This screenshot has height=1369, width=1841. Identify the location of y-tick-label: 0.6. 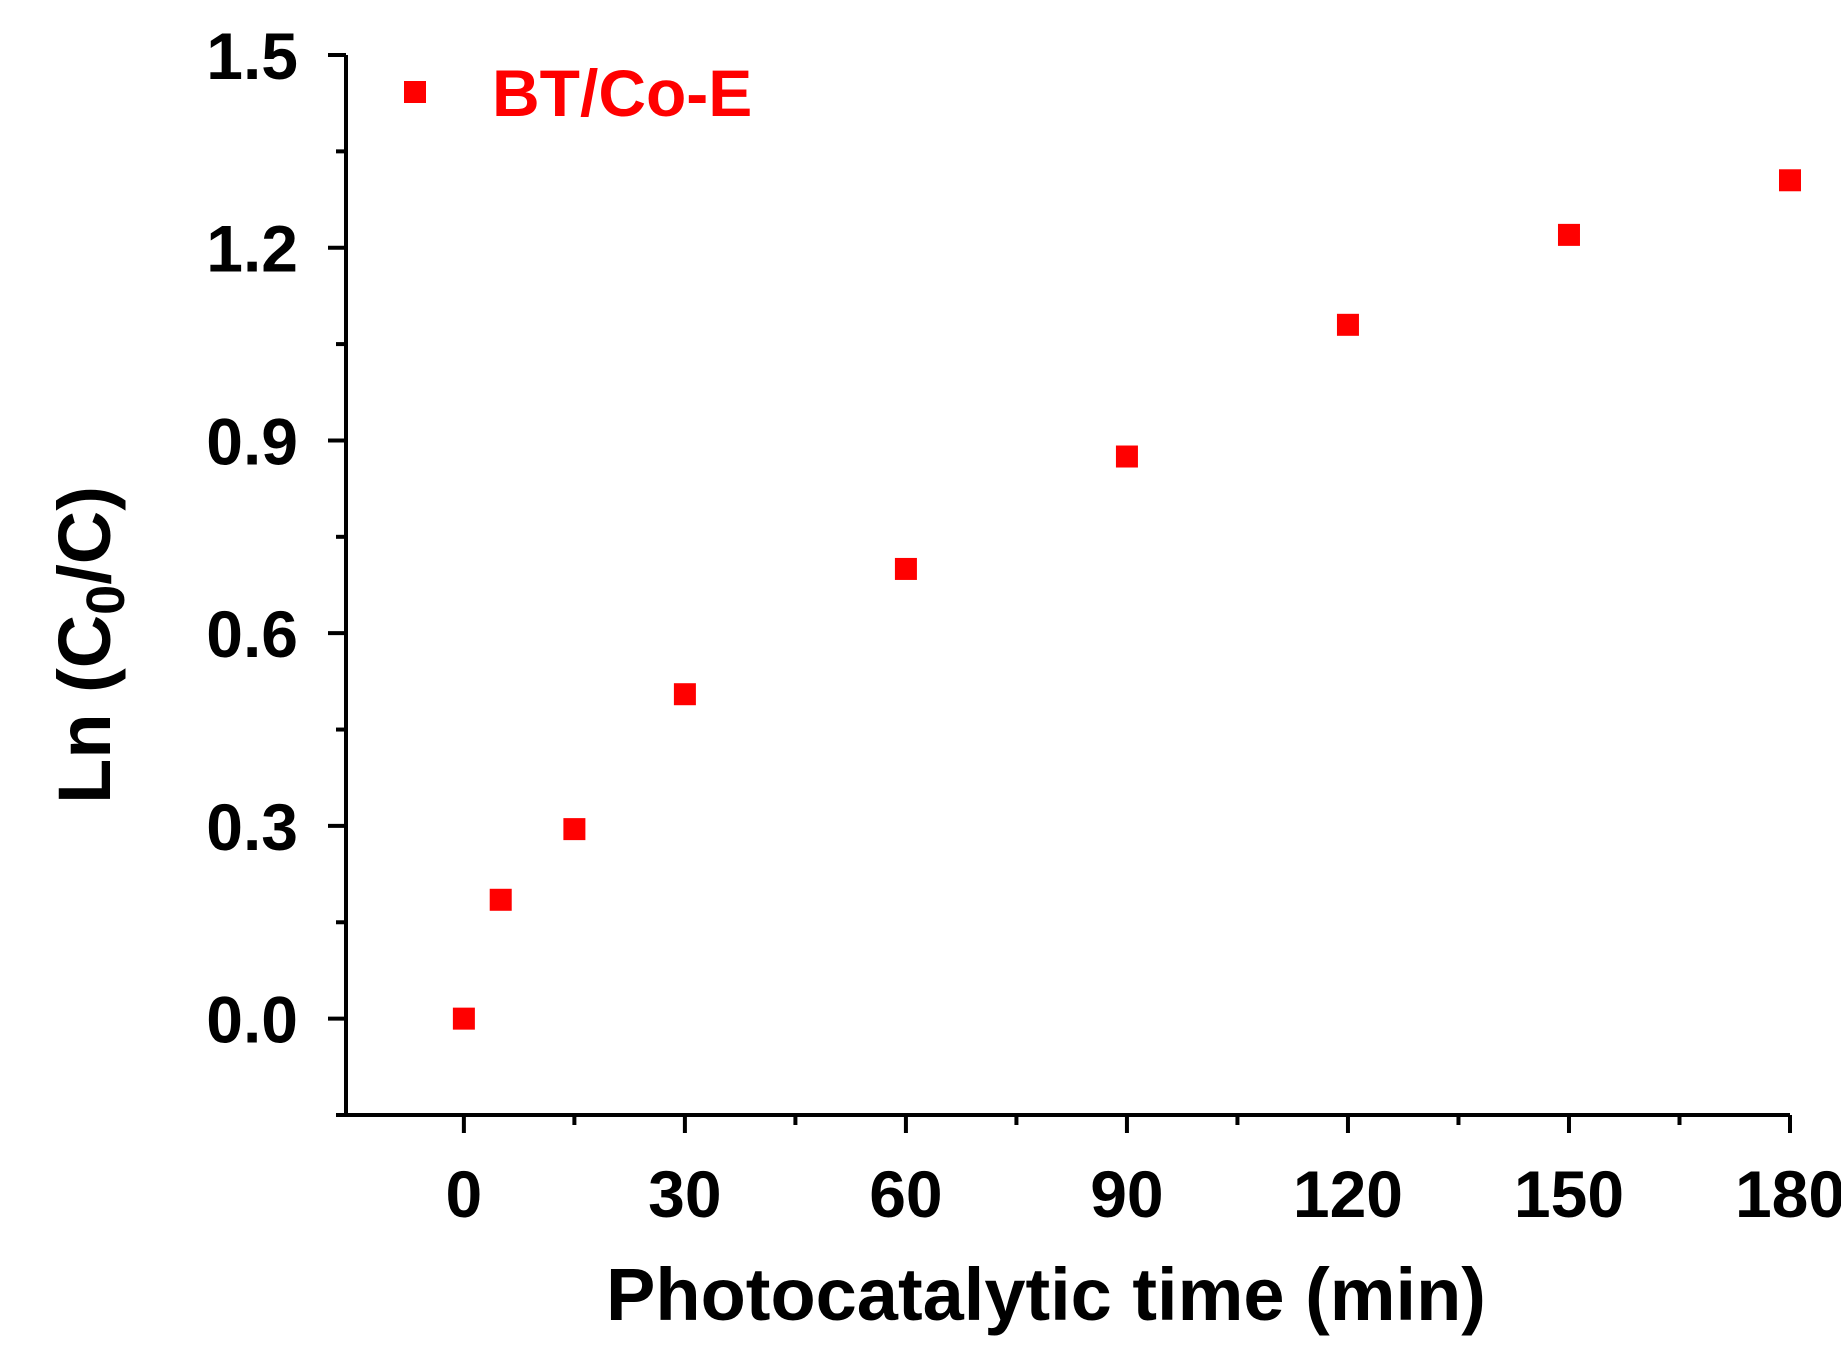
(252, 634).